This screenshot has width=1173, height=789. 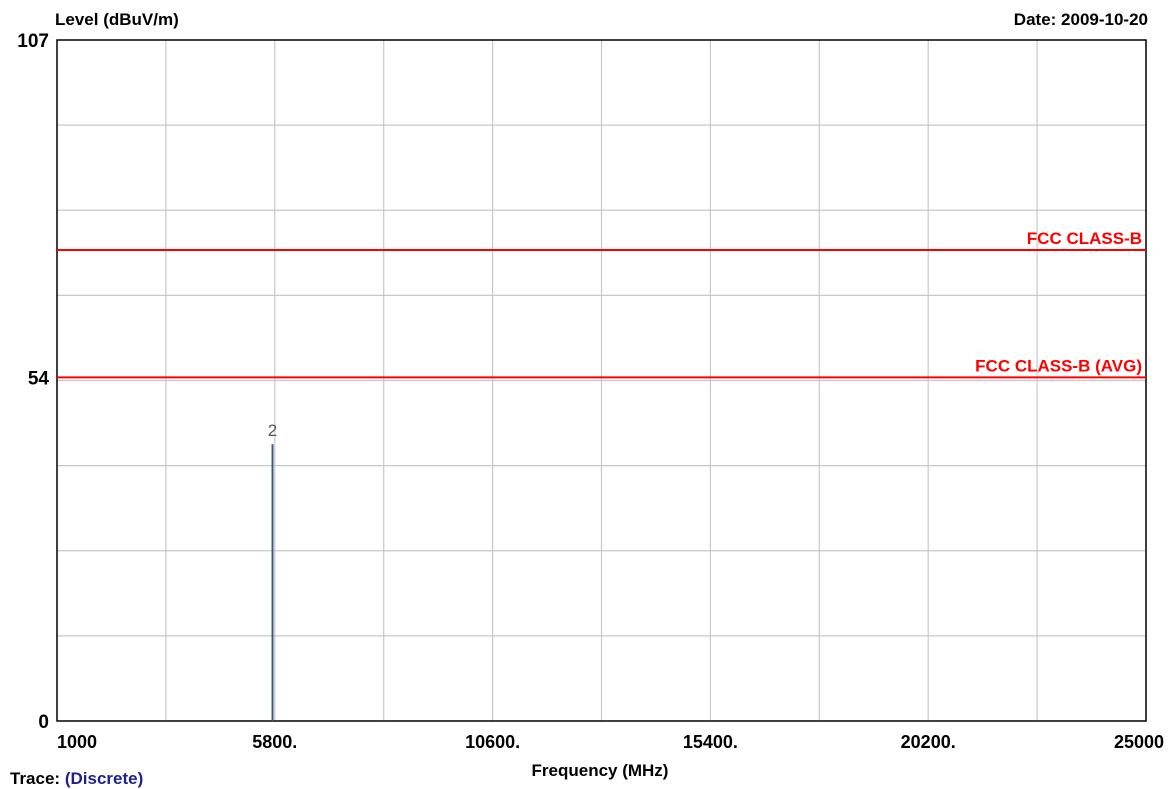 I want to click on y-tick-labels: 107 54 0, so click(x=33, y=382).